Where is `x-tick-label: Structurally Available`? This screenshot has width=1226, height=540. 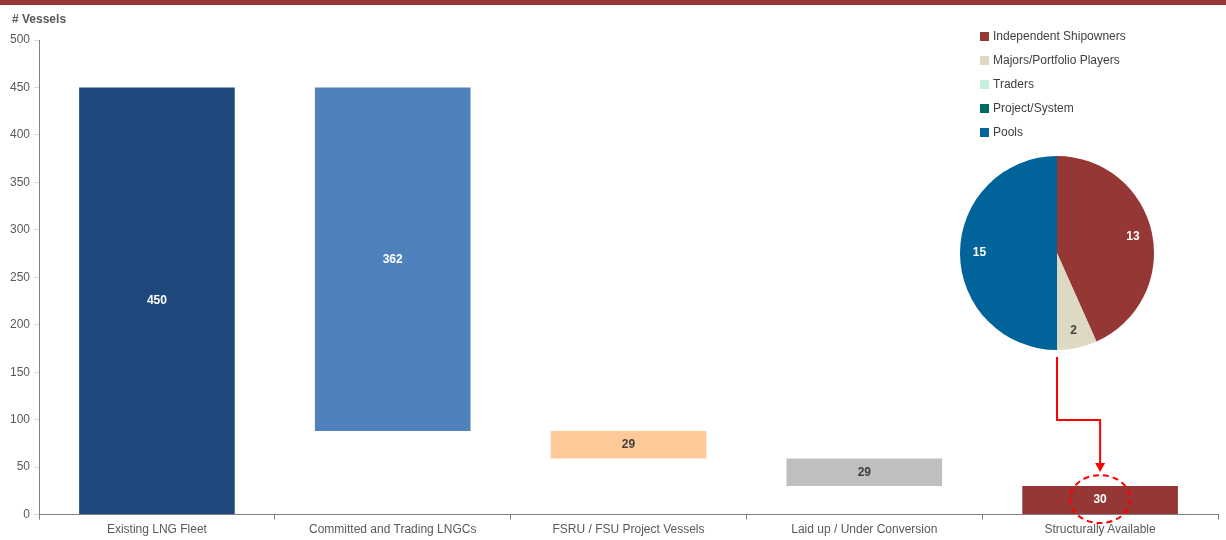
x-tick-label: Structurally Available is located at coordinates (1100, 529).